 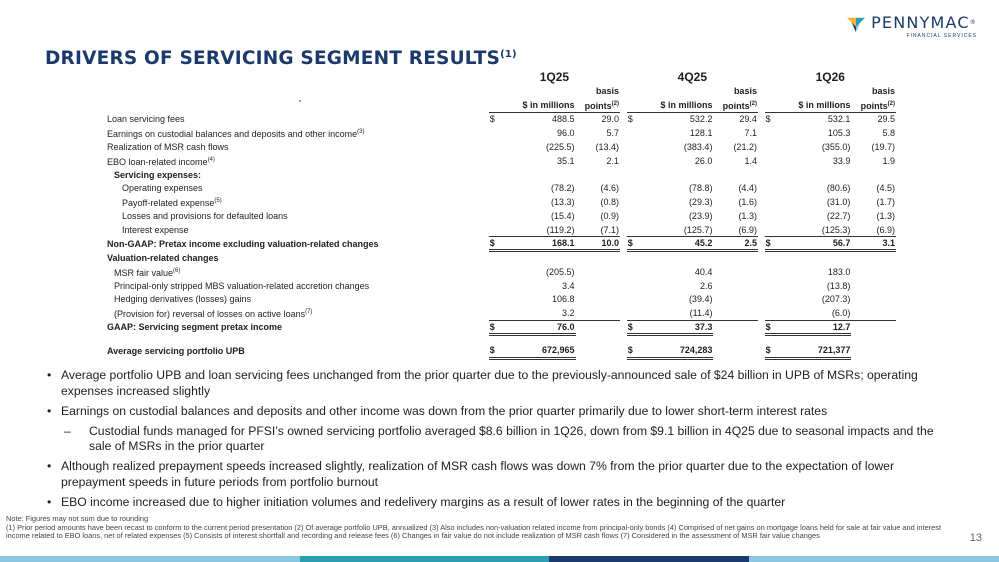 What do you see at coordinates (537, 258) in the screenshot?
I see `amount-cell` at bounding box center [537, 258].